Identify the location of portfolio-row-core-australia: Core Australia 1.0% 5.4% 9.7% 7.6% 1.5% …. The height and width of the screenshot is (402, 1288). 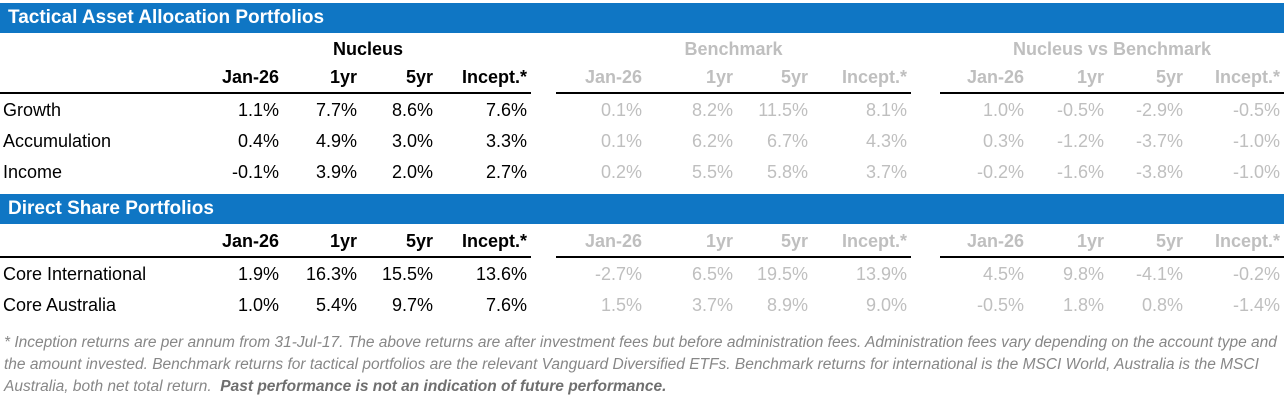
(642, 304).